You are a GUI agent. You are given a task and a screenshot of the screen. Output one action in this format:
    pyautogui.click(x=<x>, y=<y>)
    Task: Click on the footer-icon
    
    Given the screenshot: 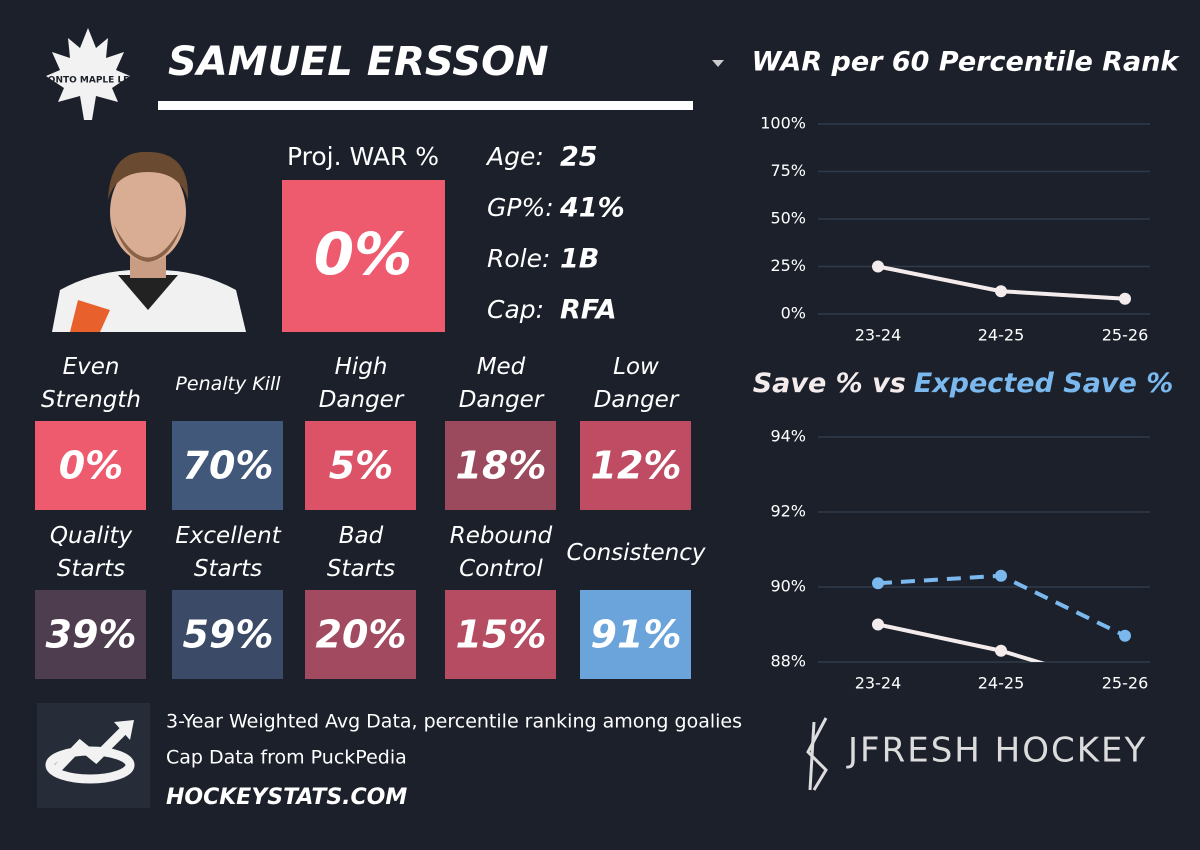 What is the action you would take?
    pyautogui.click(x=93, y=755)
    